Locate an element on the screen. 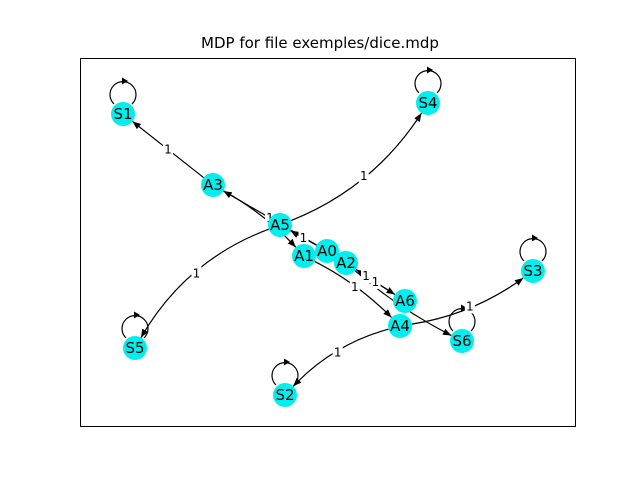  node-label: S2 is located at coordinates (284, 395).